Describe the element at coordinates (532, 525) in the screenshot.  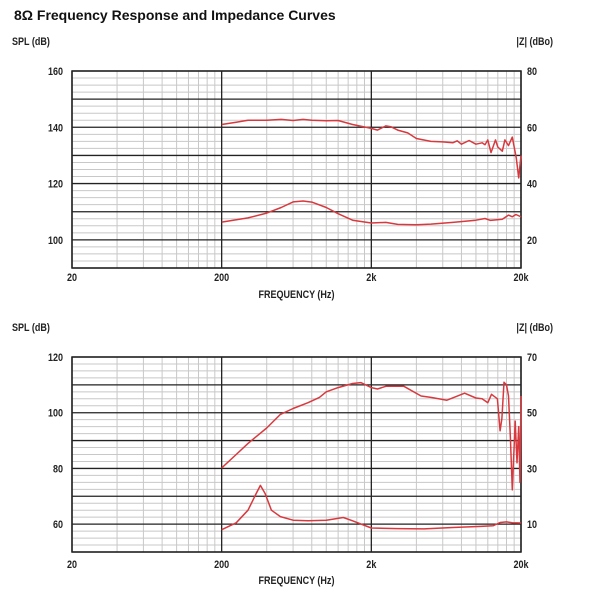
I see `y2-tick-label: 10` at that location.